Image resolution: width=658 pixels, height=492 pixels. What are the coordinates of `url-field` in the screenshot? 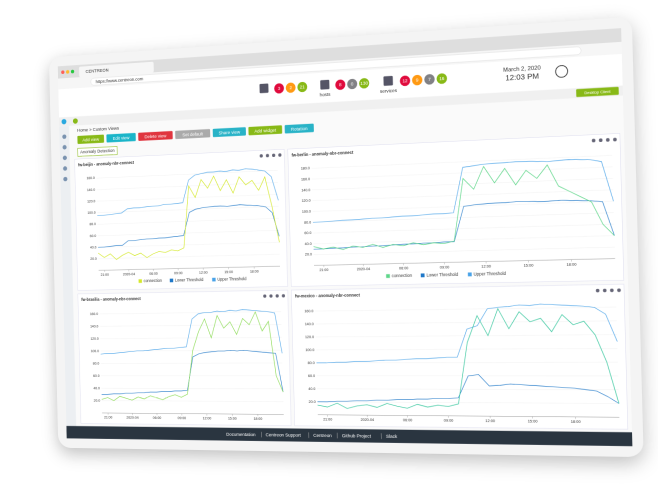 It's located at (336, 66).